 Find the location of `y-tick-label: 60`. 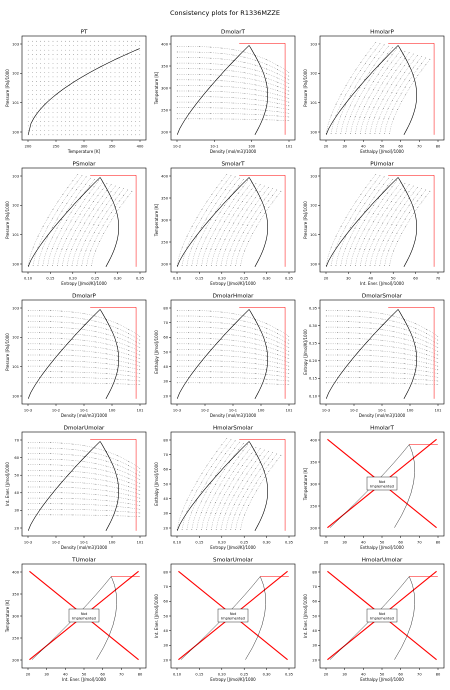

y-tick-label: 60 is located at coordinates (165, 602).